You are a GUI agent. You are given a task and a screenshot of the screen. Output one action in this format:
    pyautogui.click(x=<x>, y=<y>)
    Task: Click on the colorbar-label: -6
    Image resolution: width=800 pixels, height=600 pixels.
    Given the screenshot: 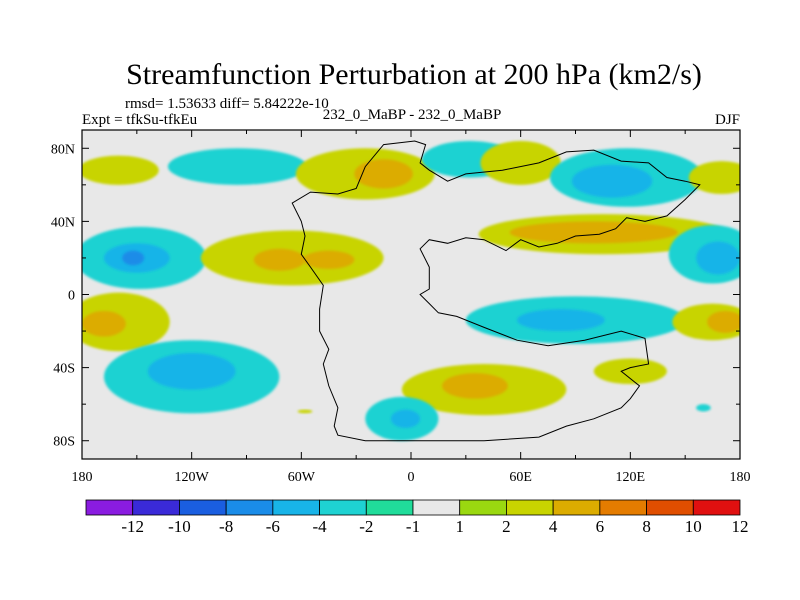 What is the action you would take?
    pyautogui.click(x=273, y=526)
    